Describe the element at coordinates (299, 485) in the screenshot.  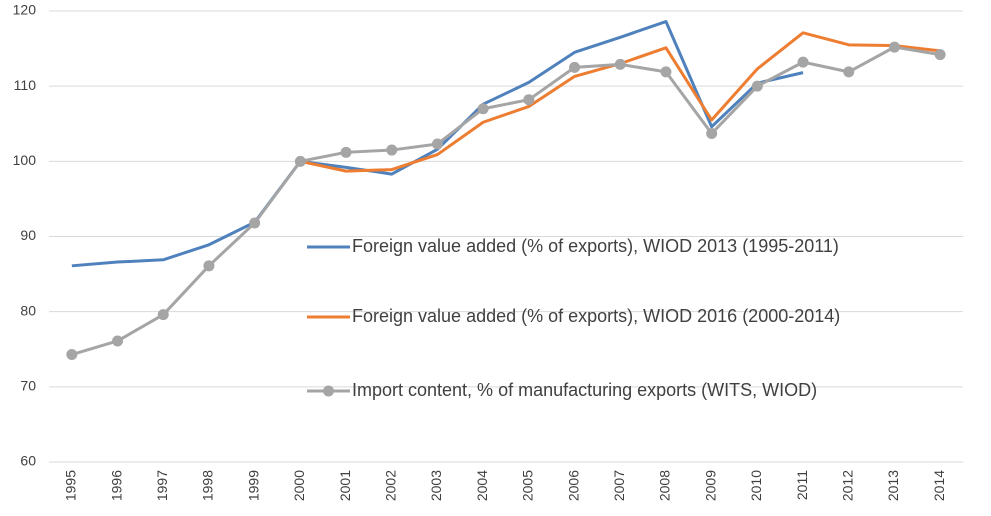
I see `x-tick-label: 2000` at that location.